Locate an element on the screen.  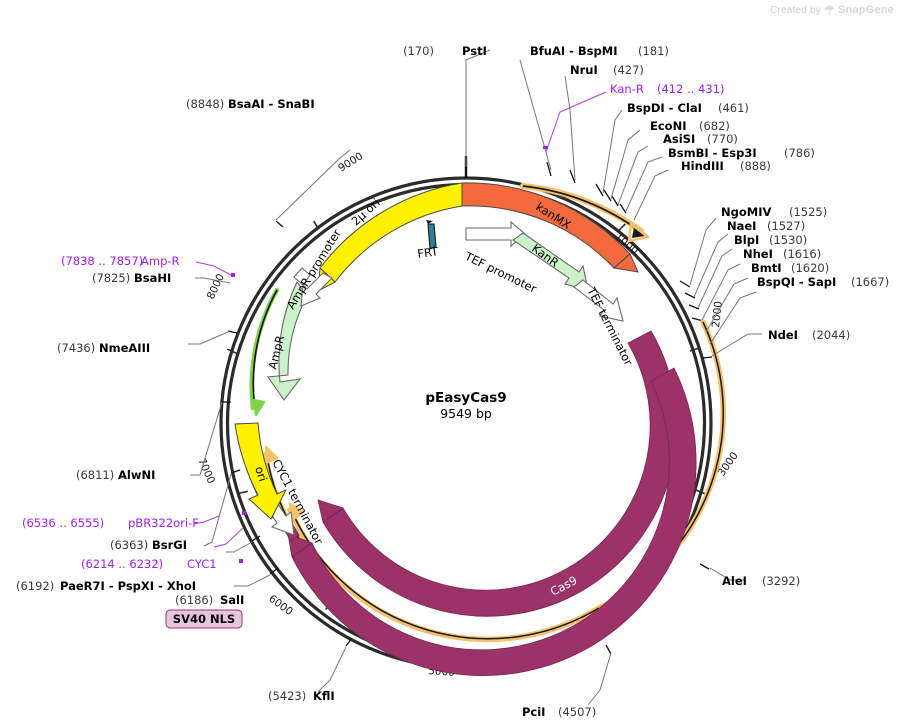
feature-tef-terminator is located at coordinates (598, 300).